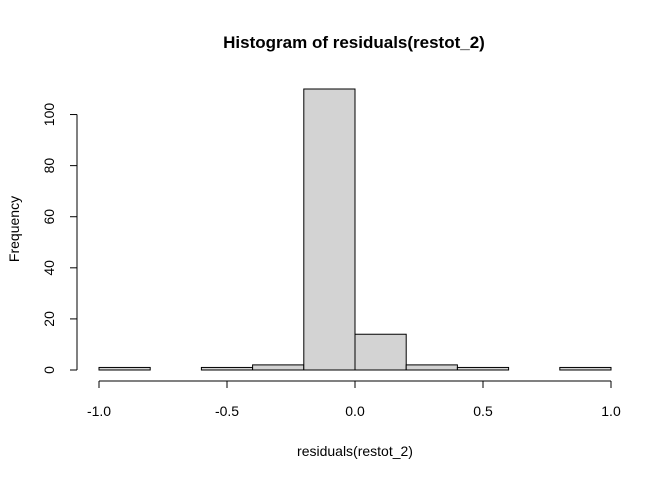  I want to click on y-tick-label: 20, so click(49, 319).